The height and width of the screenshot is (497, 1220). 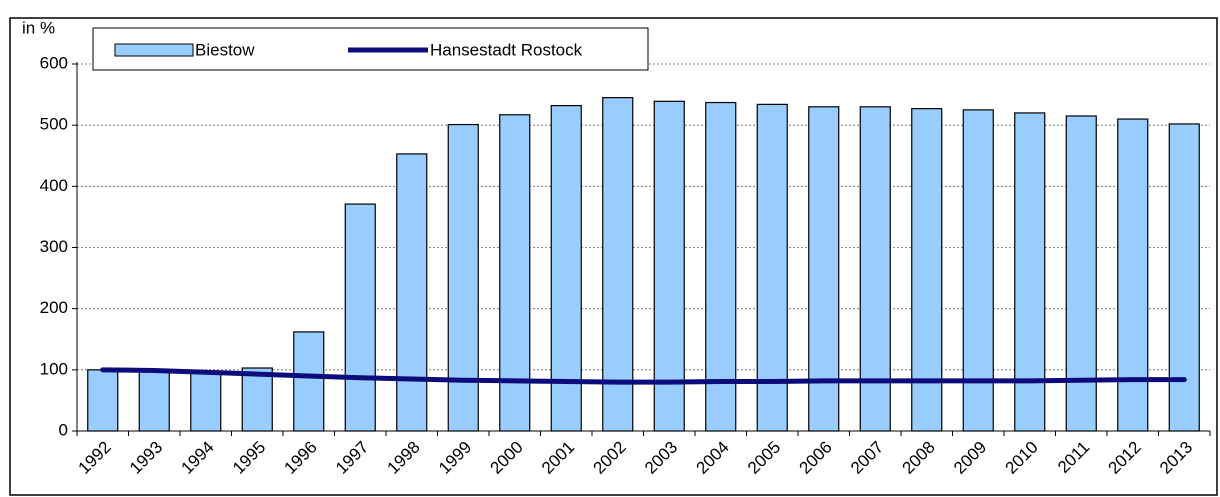 What do you see at coordinates (225, 49) in the screenshot?
I see `legend-label: Biestow` at bounding box center [225, 49].